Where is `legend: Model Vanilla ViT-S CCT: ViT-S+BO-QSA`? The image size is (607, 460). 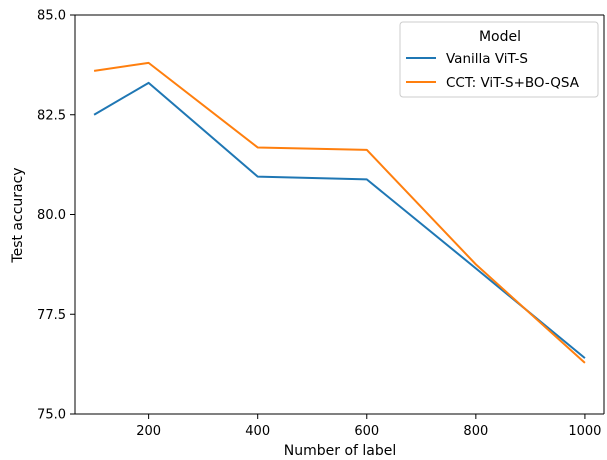
legend: Model Vanilla ViT-S CCT: ViT-S+BO-QSA is located at coordinates (499, 59).